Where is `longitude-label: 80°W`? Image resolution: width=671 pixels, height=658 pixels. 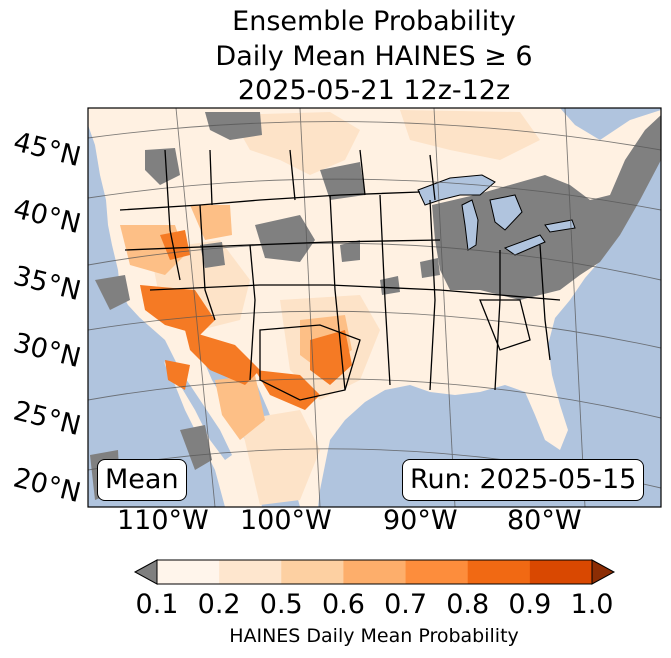
longitude-label: 80°W is located at coordinates (544, 520).